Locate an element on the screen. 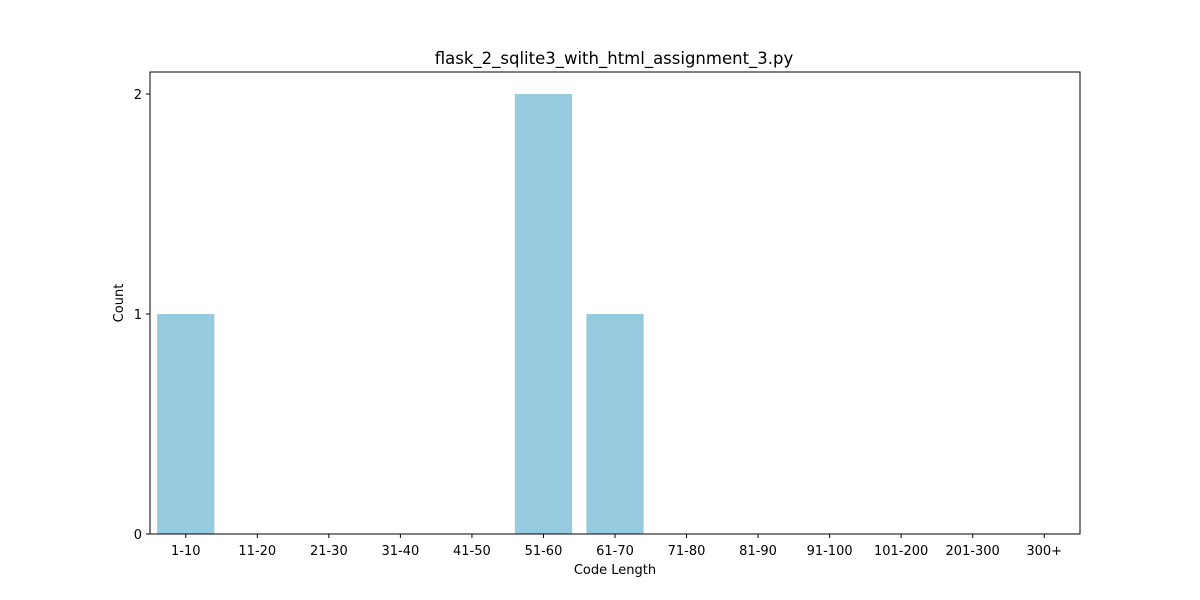  x-tick-label: 21-30 is located at coordinates (329, 551).